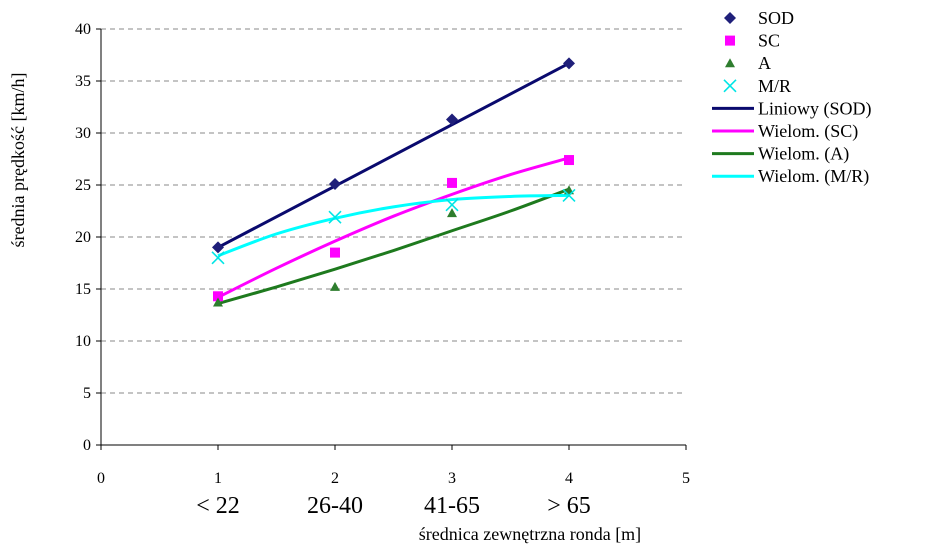  Describe the element at coordinates (87, 445) in the screenshot. I see `y-tick-label: 0` at that location.